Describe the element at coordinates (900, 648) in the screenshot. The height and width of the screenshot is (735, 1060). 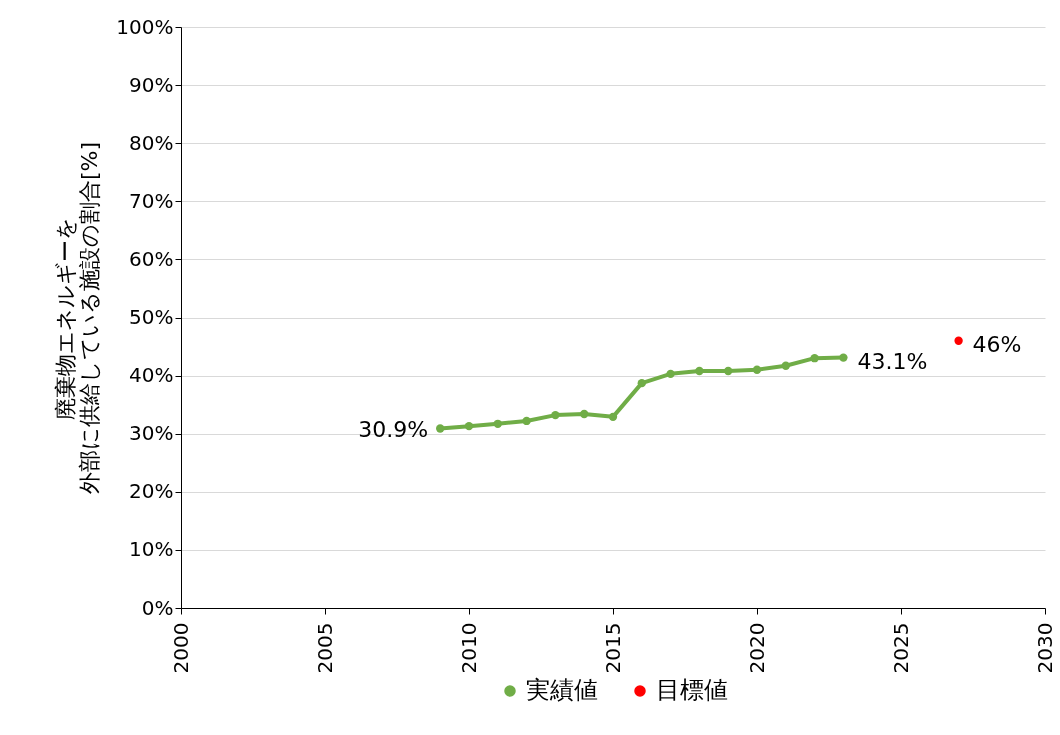
I see `x-tick-label: 2025` at that location.